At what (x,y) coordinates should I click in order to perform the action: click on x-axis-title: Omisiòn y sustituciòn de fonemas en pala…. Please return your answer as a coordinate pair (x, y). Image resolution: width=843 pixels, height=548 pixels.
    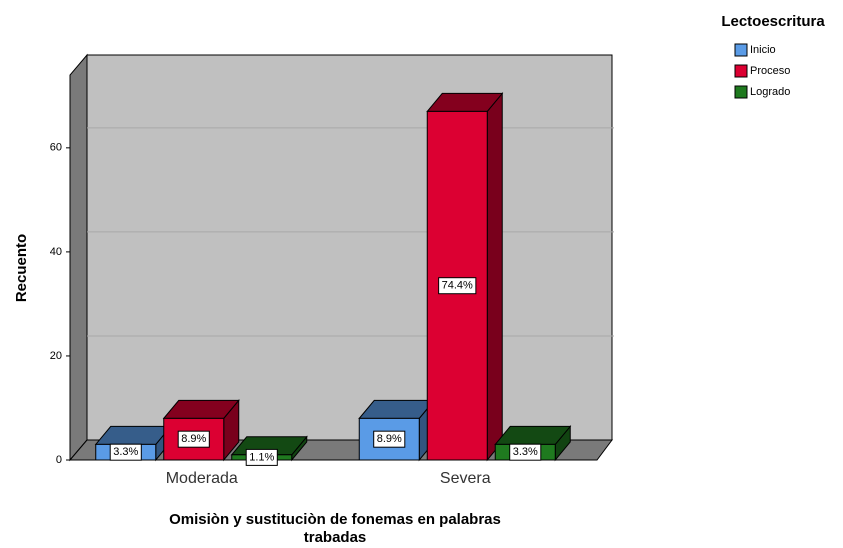
    Looking at the image, I should click on (335, 519).